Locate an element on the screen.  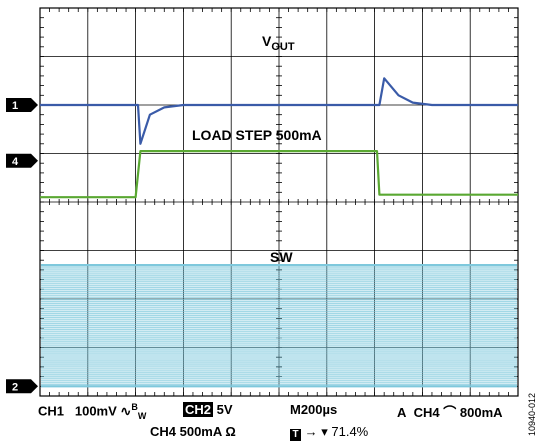
bandwidth-sub: W is located at coordinates (142, 415).